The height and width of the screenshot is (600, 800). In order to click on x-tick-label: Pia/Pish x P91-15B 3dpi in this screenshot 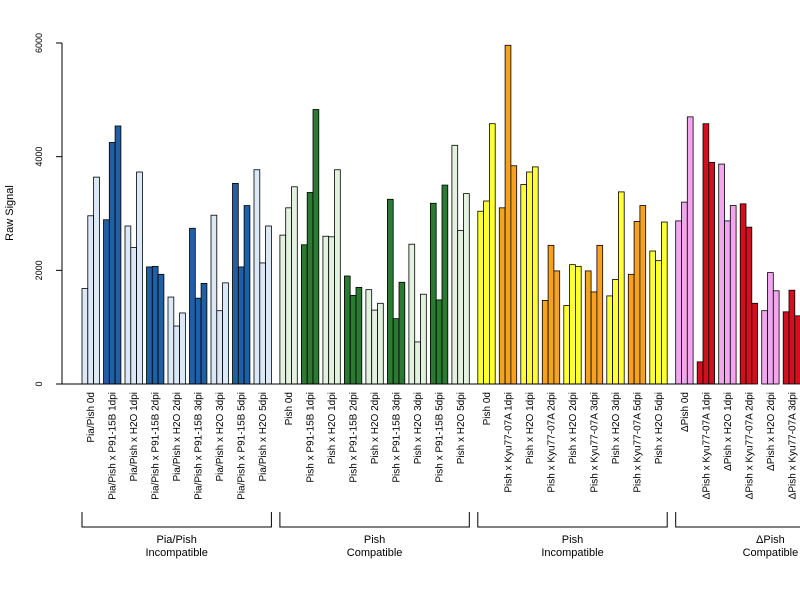, I will do `click(199, 446)`.